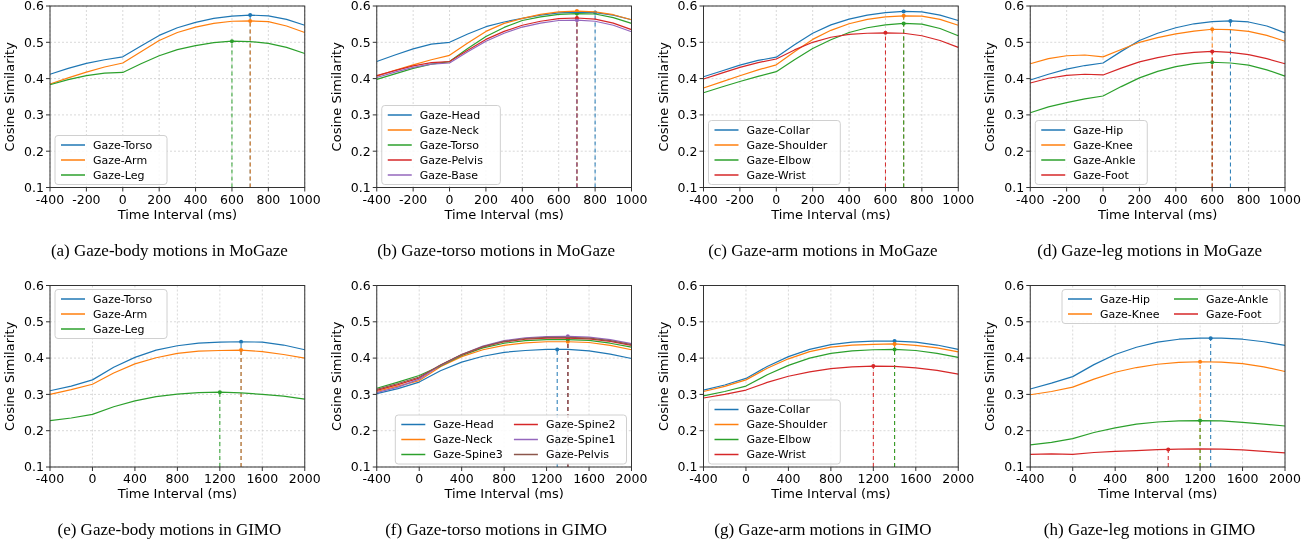  Describe the element at coordinates (1285, 199) in the screenshot. I see `x-tick-label: 1000` at that location.